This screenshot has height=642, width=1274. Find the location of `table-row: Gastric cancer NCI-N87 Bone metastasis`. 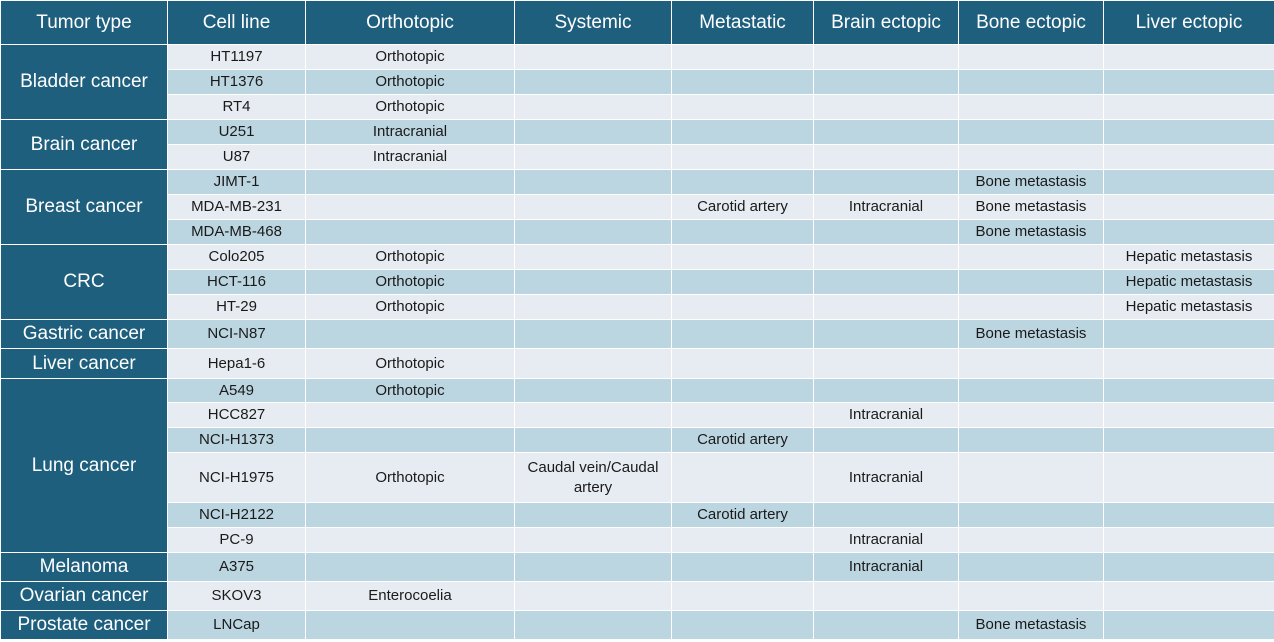

table-row: Gastric cancer NCI-N87 Bone metastasis is located at coordinates (637, 334).